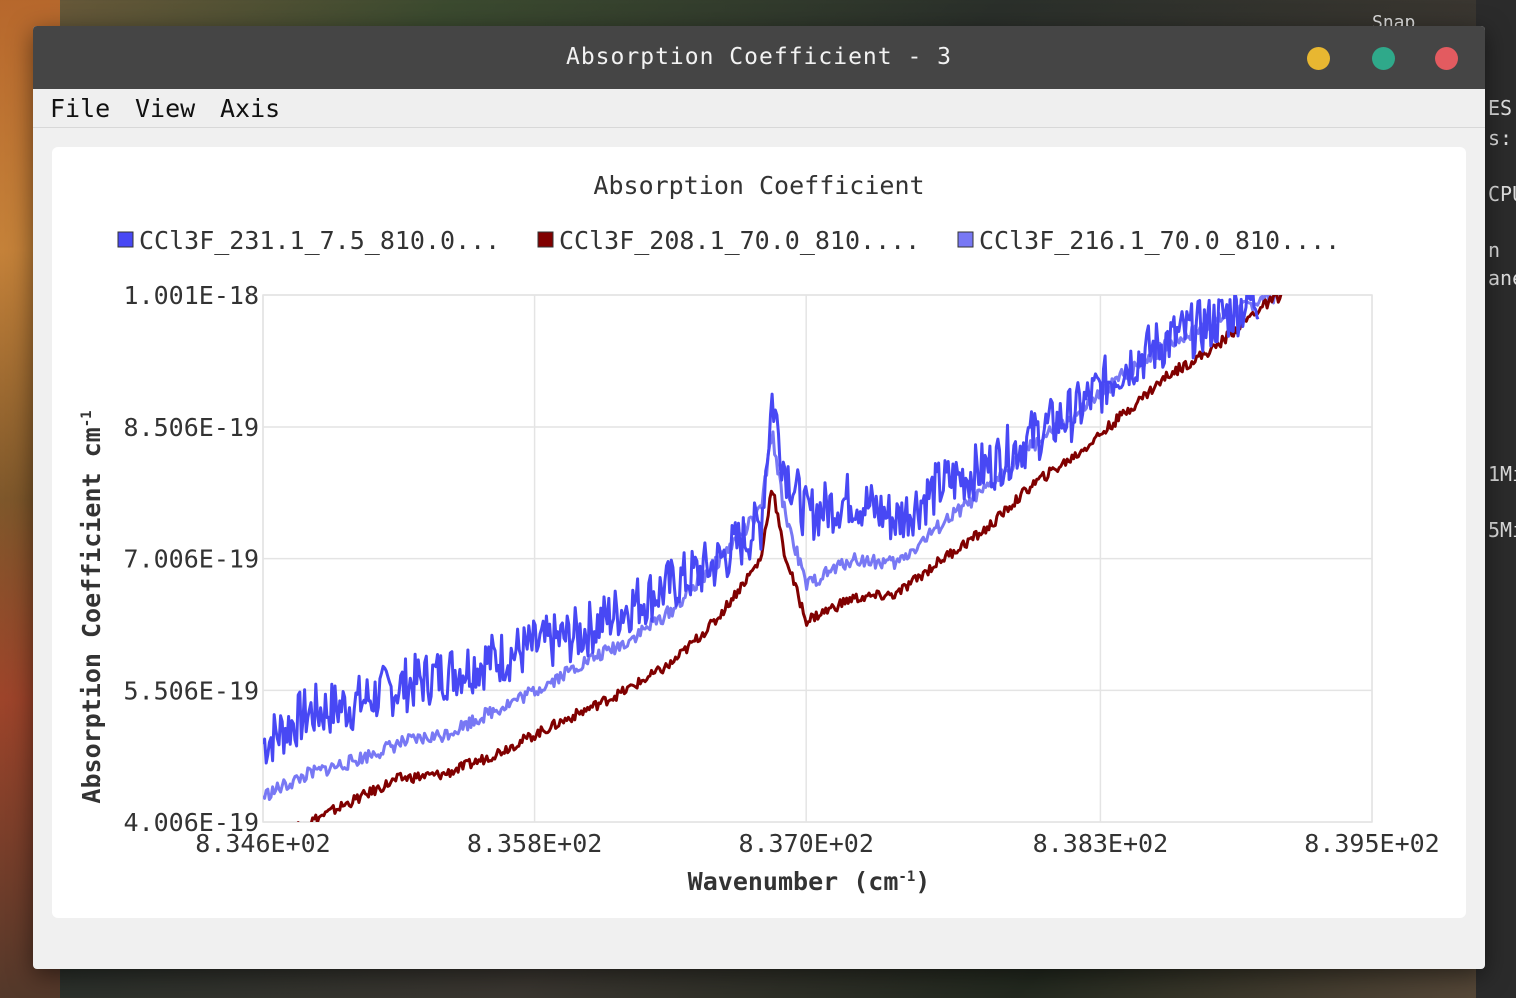 The image size is (1516, 998). Describe the element at coordinates (758, 185) in the screenshot. I see `chart-title: Absorption Coefficient` at that location.